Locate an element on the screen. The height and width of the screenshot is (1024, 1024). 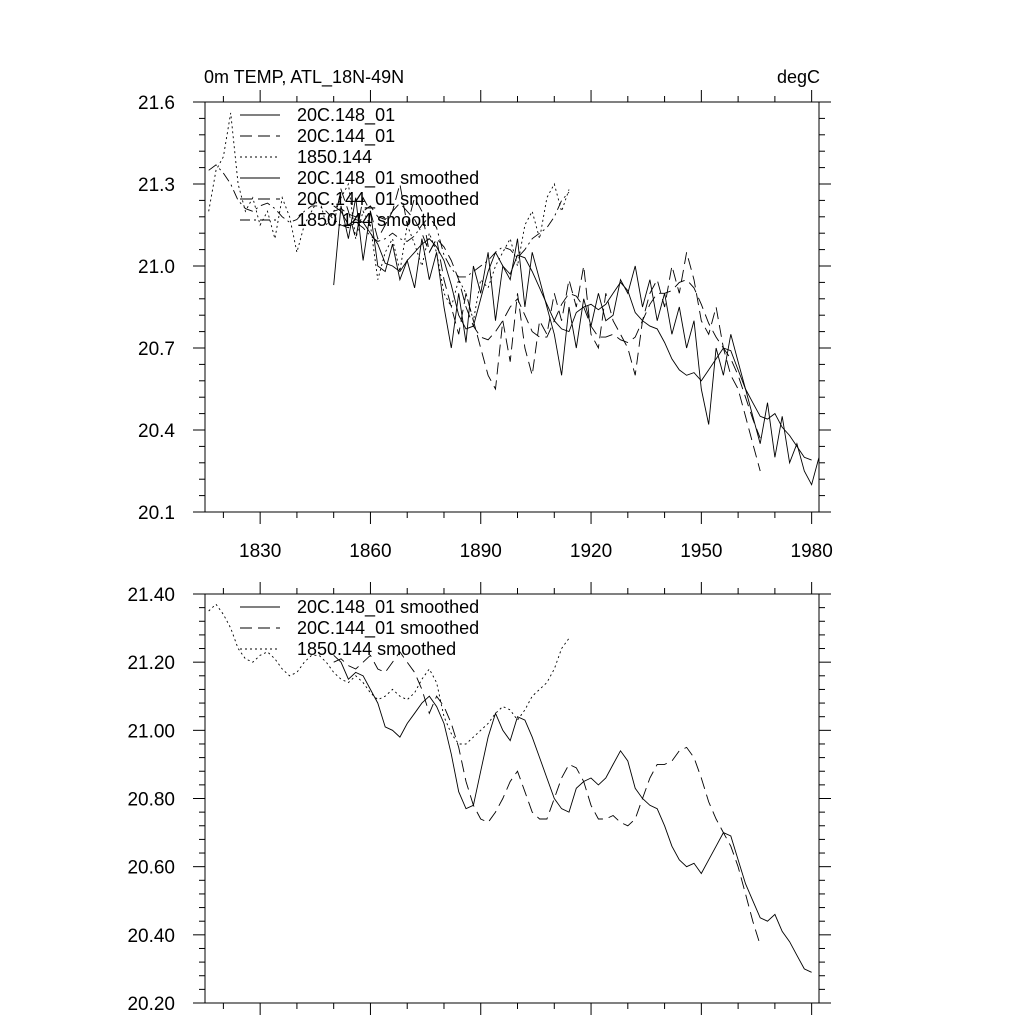
chart-units-label: degC is located at coordinates (798, 77).